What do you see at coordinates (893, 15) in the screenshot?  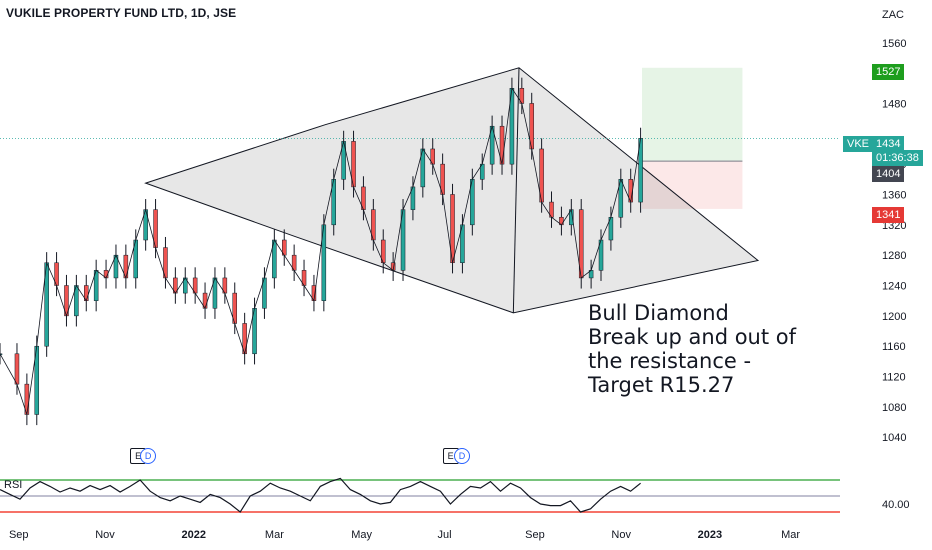 I see `currency-label: ZAC` at bounding box center [893, 15].